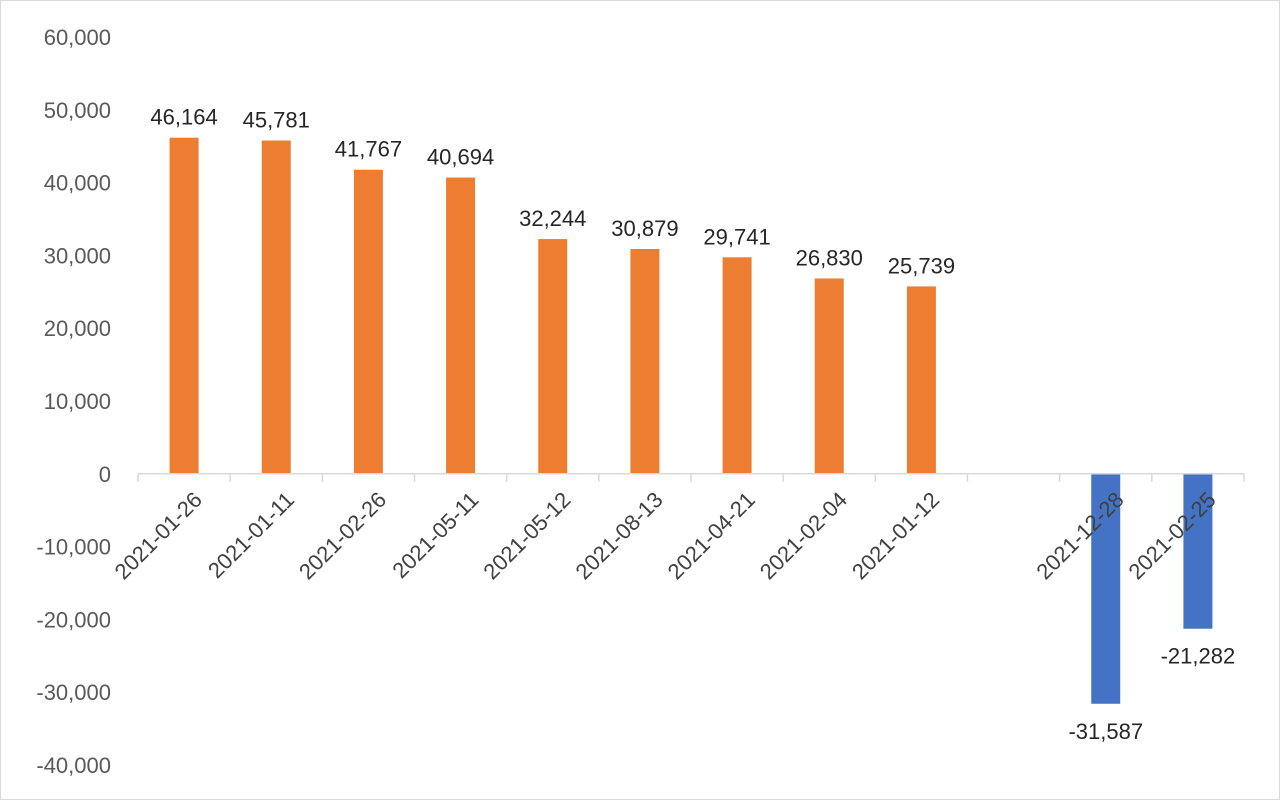 This screenshot has width=1280, height=801. I want to click on x-tick-label-2021-01-26: 2021-01-26, so click(158, 535).